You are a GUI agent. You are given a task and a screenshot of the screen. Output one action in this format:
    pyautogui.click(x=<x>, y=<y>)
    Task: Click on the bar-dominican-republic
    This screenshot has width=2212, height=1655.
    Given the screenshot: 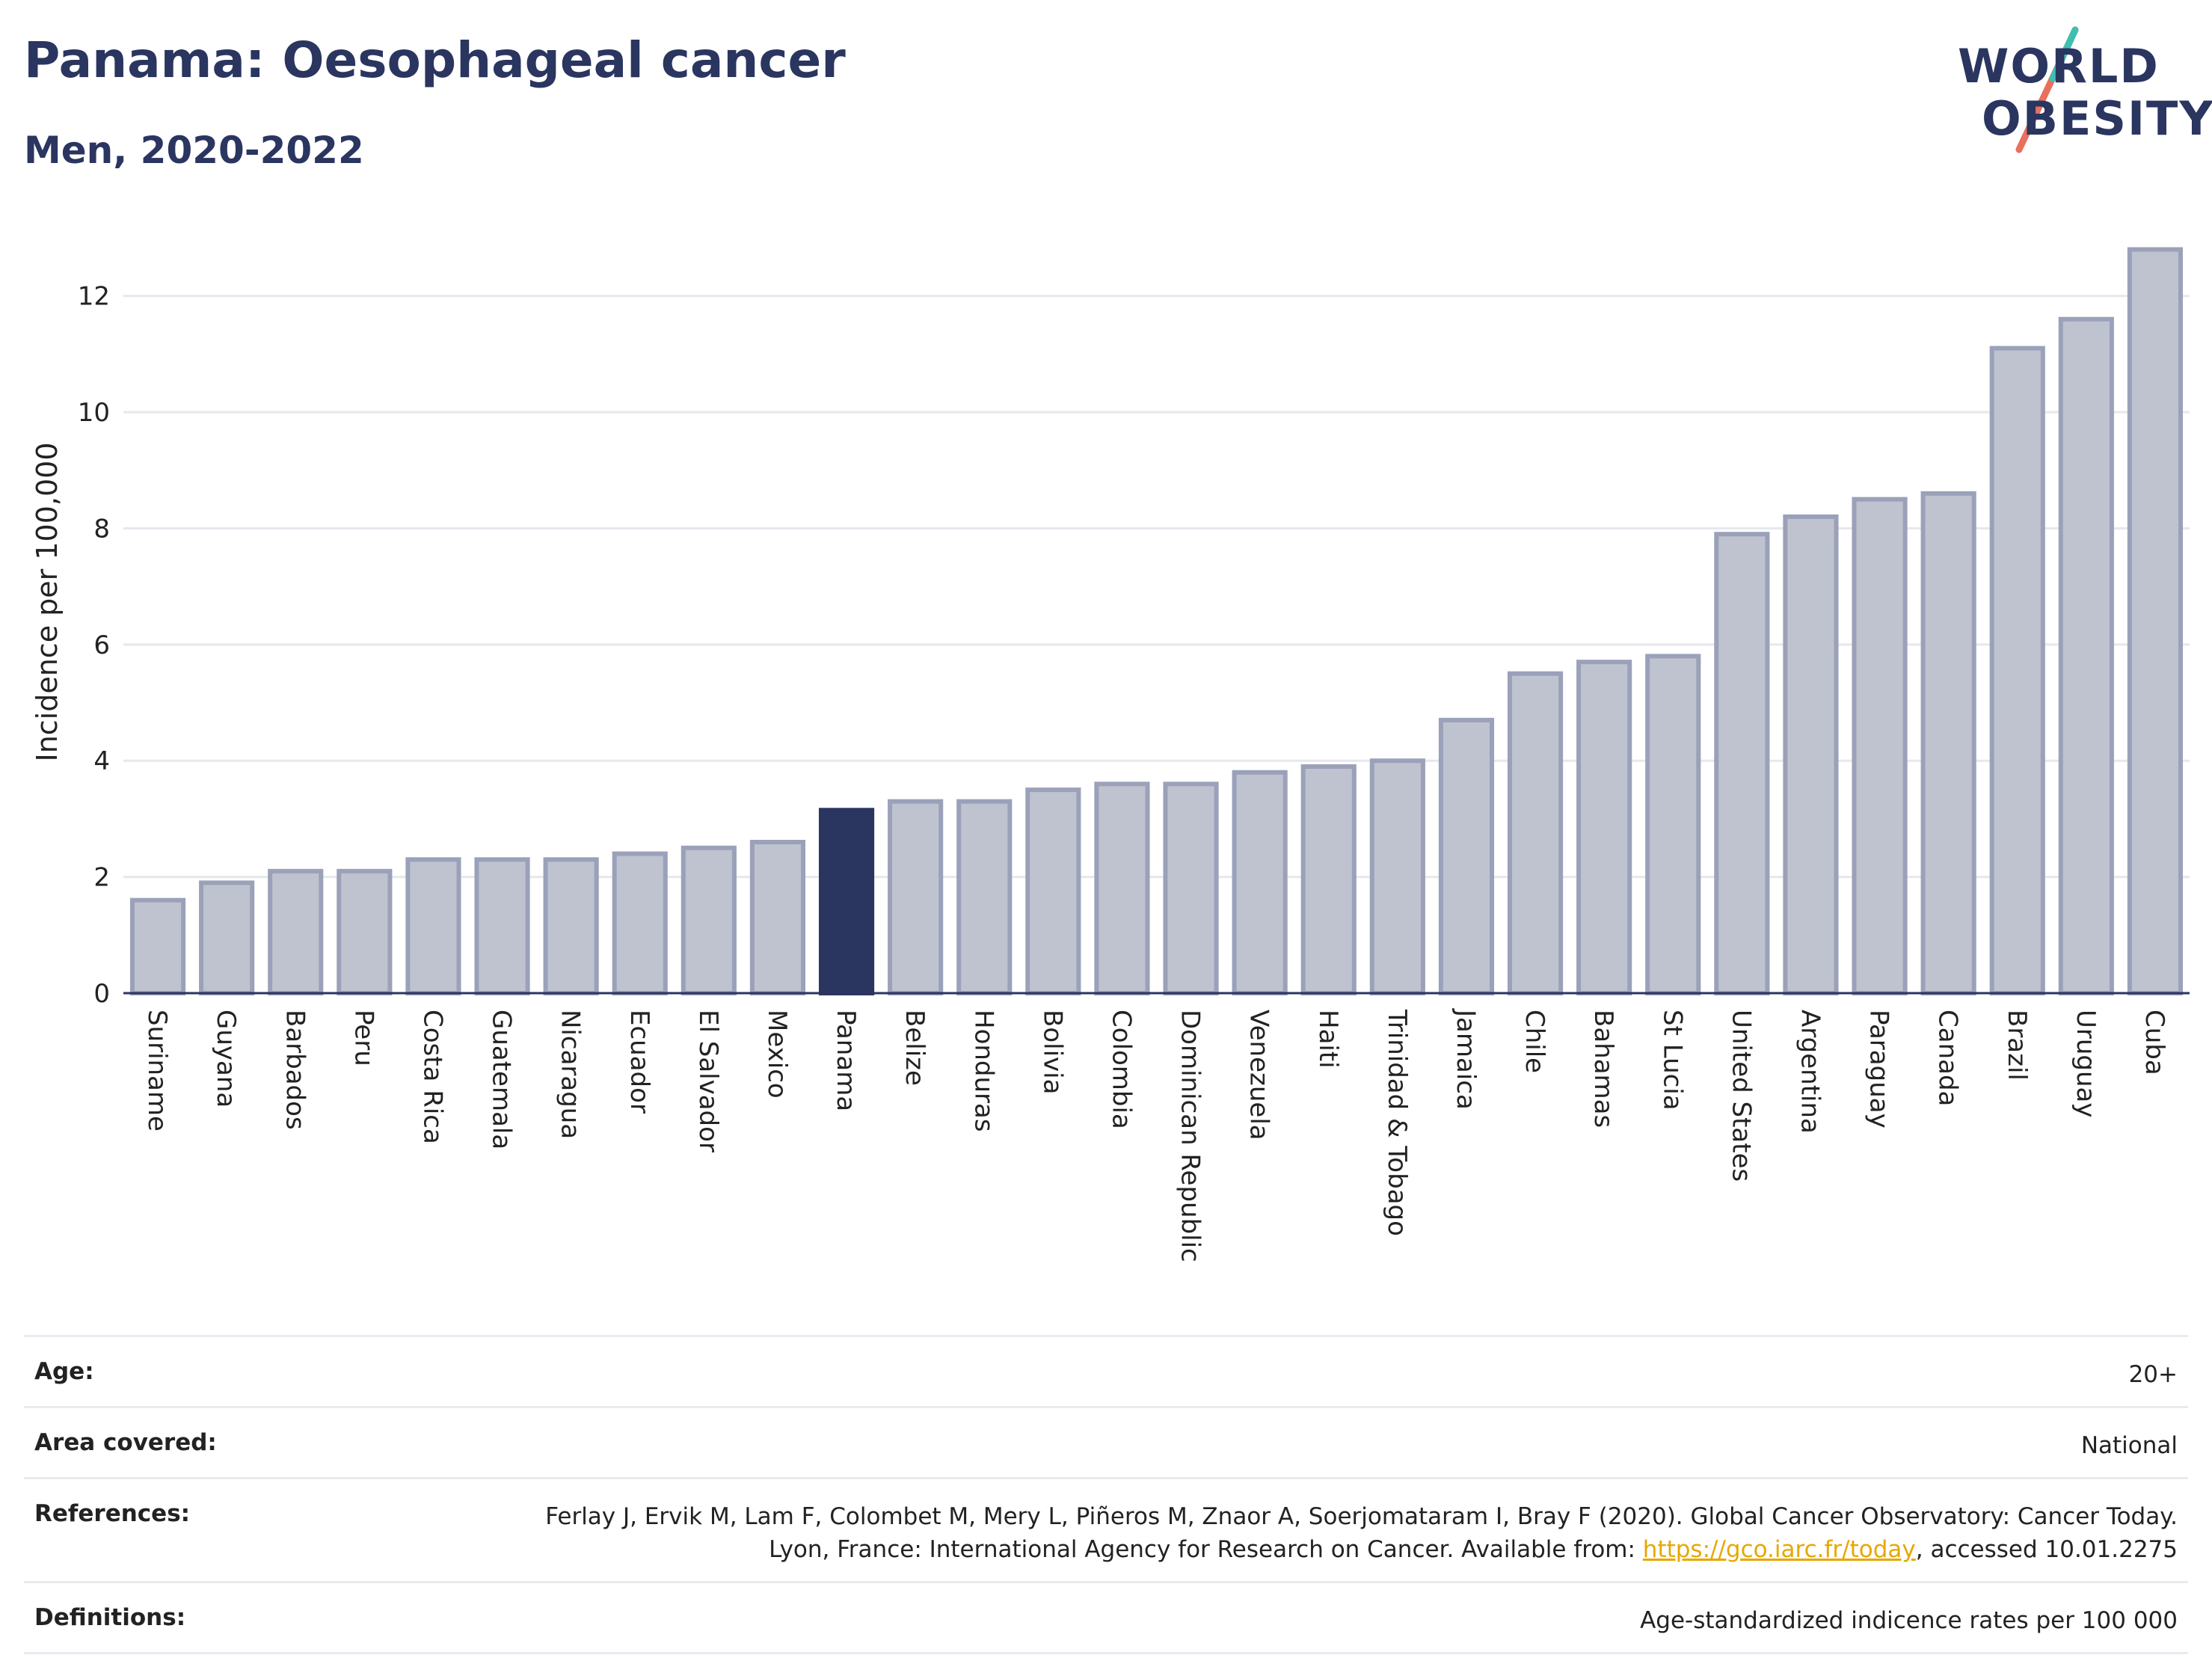 What is the action you would take?
    pyautogui.click(x=1191, y=889)
    